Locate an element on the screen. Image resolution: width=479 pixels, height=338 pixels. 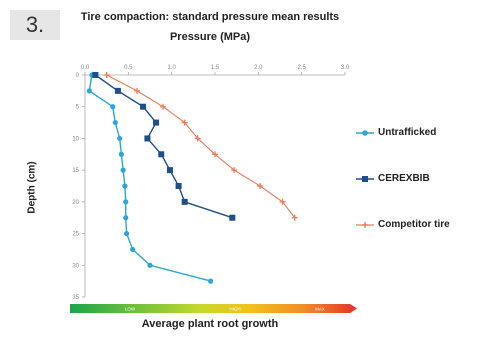
legend-item-untrafficked: Untrafficked is located at coordinates (396, 132).